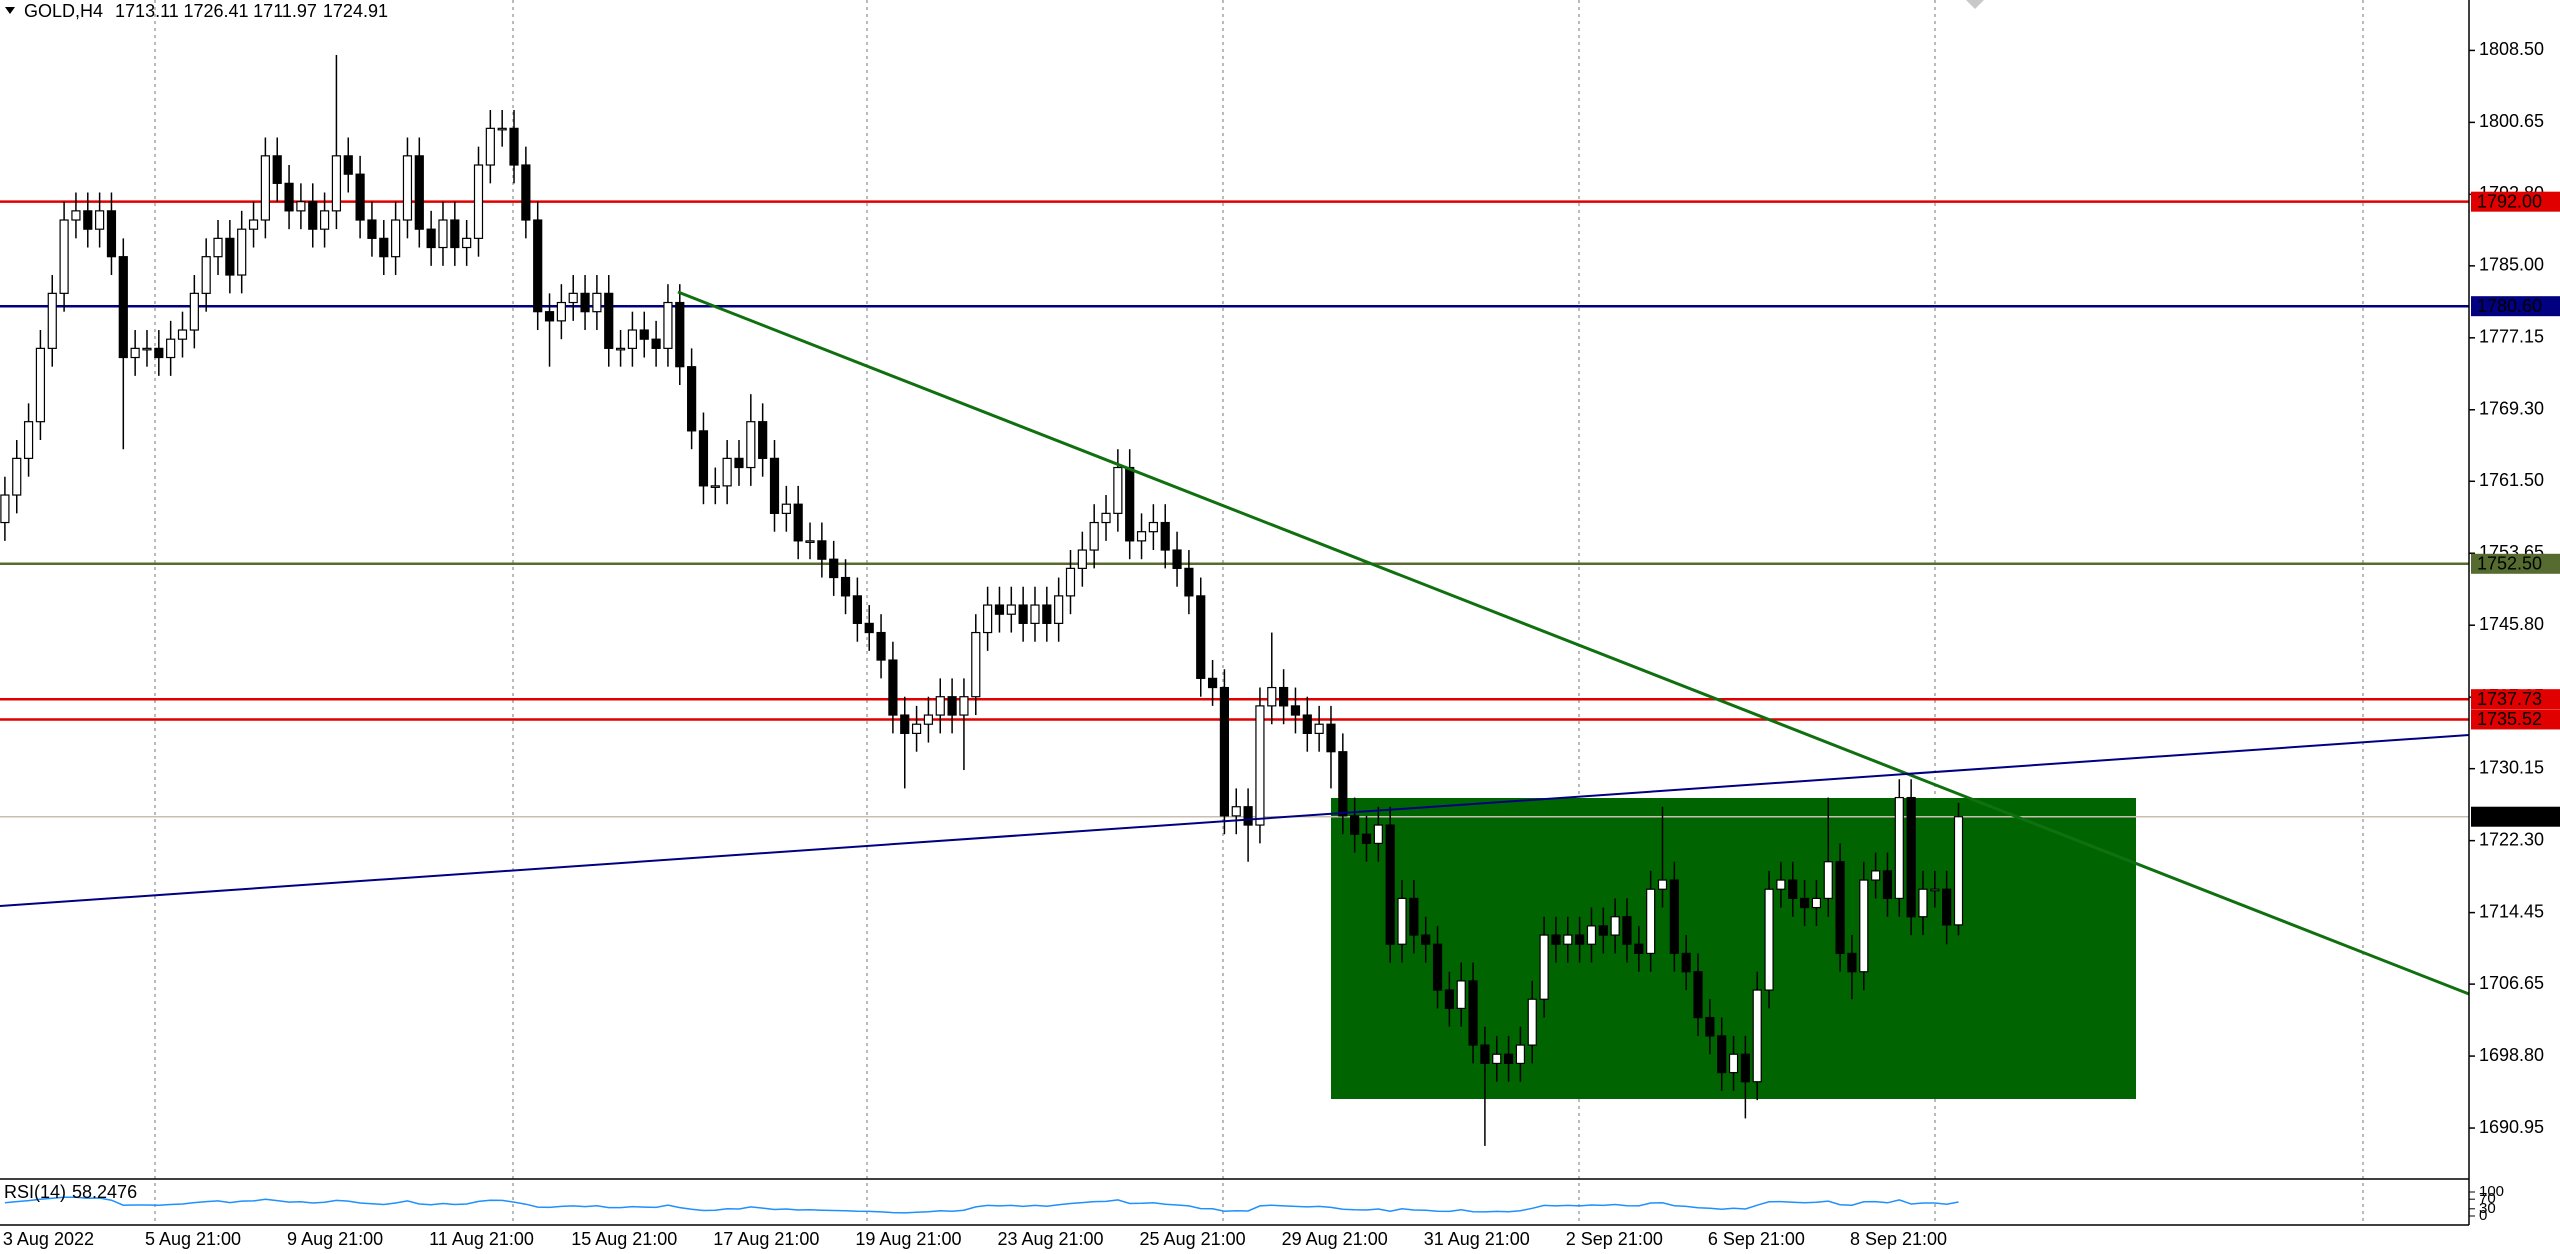 The height and width of the screenshot is (1254, 2560). Describe the element at coordinates (2515, 306) in the screenshot. I see `level-label-bg` at that location.